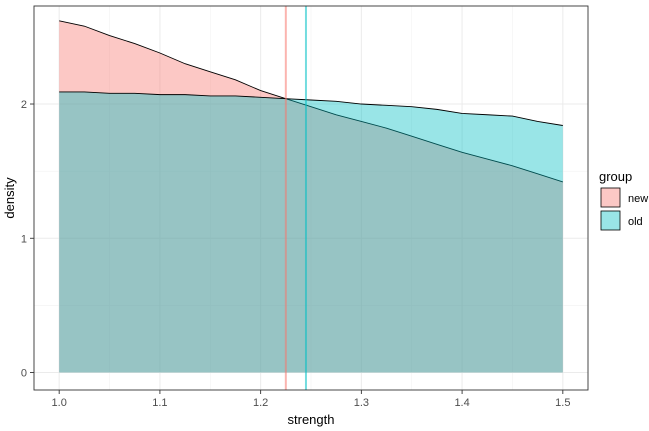 The image size is (649, 431). I want to click on x-tick-label: 1.5, so click(562, 403).